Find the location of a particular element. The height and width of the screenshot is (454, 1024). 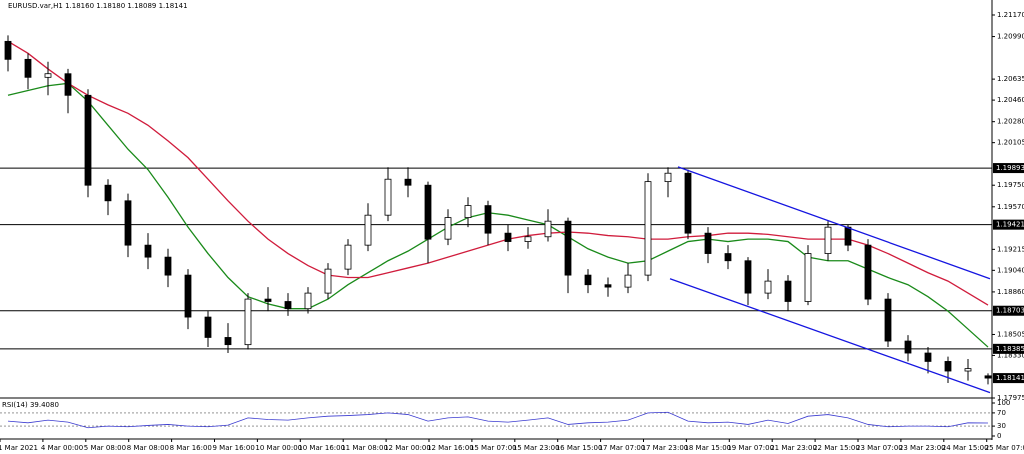

y-tick-label: 1.17975 is located at coordinates (1010, 398).